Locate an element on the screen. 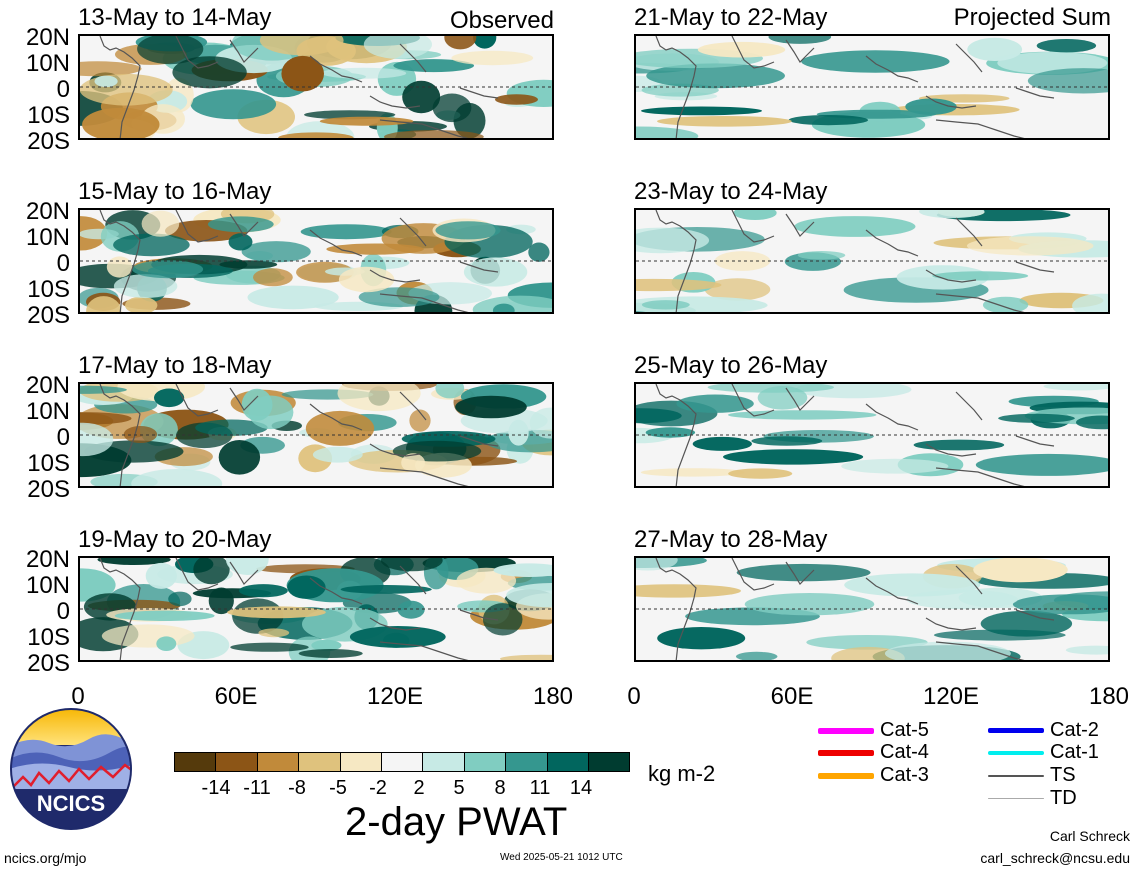 The image size is (1135, 872). panel-title-observed-1: 13-May to 14-May is located at coordinates (175, 17).